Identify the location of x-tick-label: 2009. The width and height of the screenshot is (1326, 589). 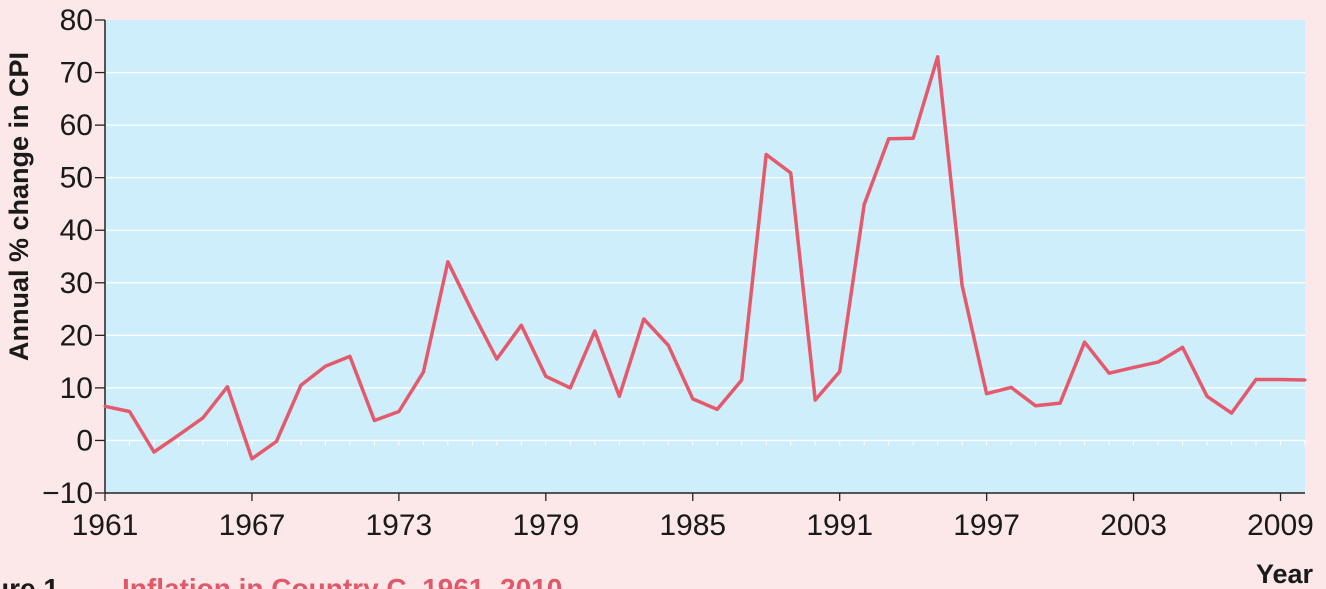
(1280, 525).